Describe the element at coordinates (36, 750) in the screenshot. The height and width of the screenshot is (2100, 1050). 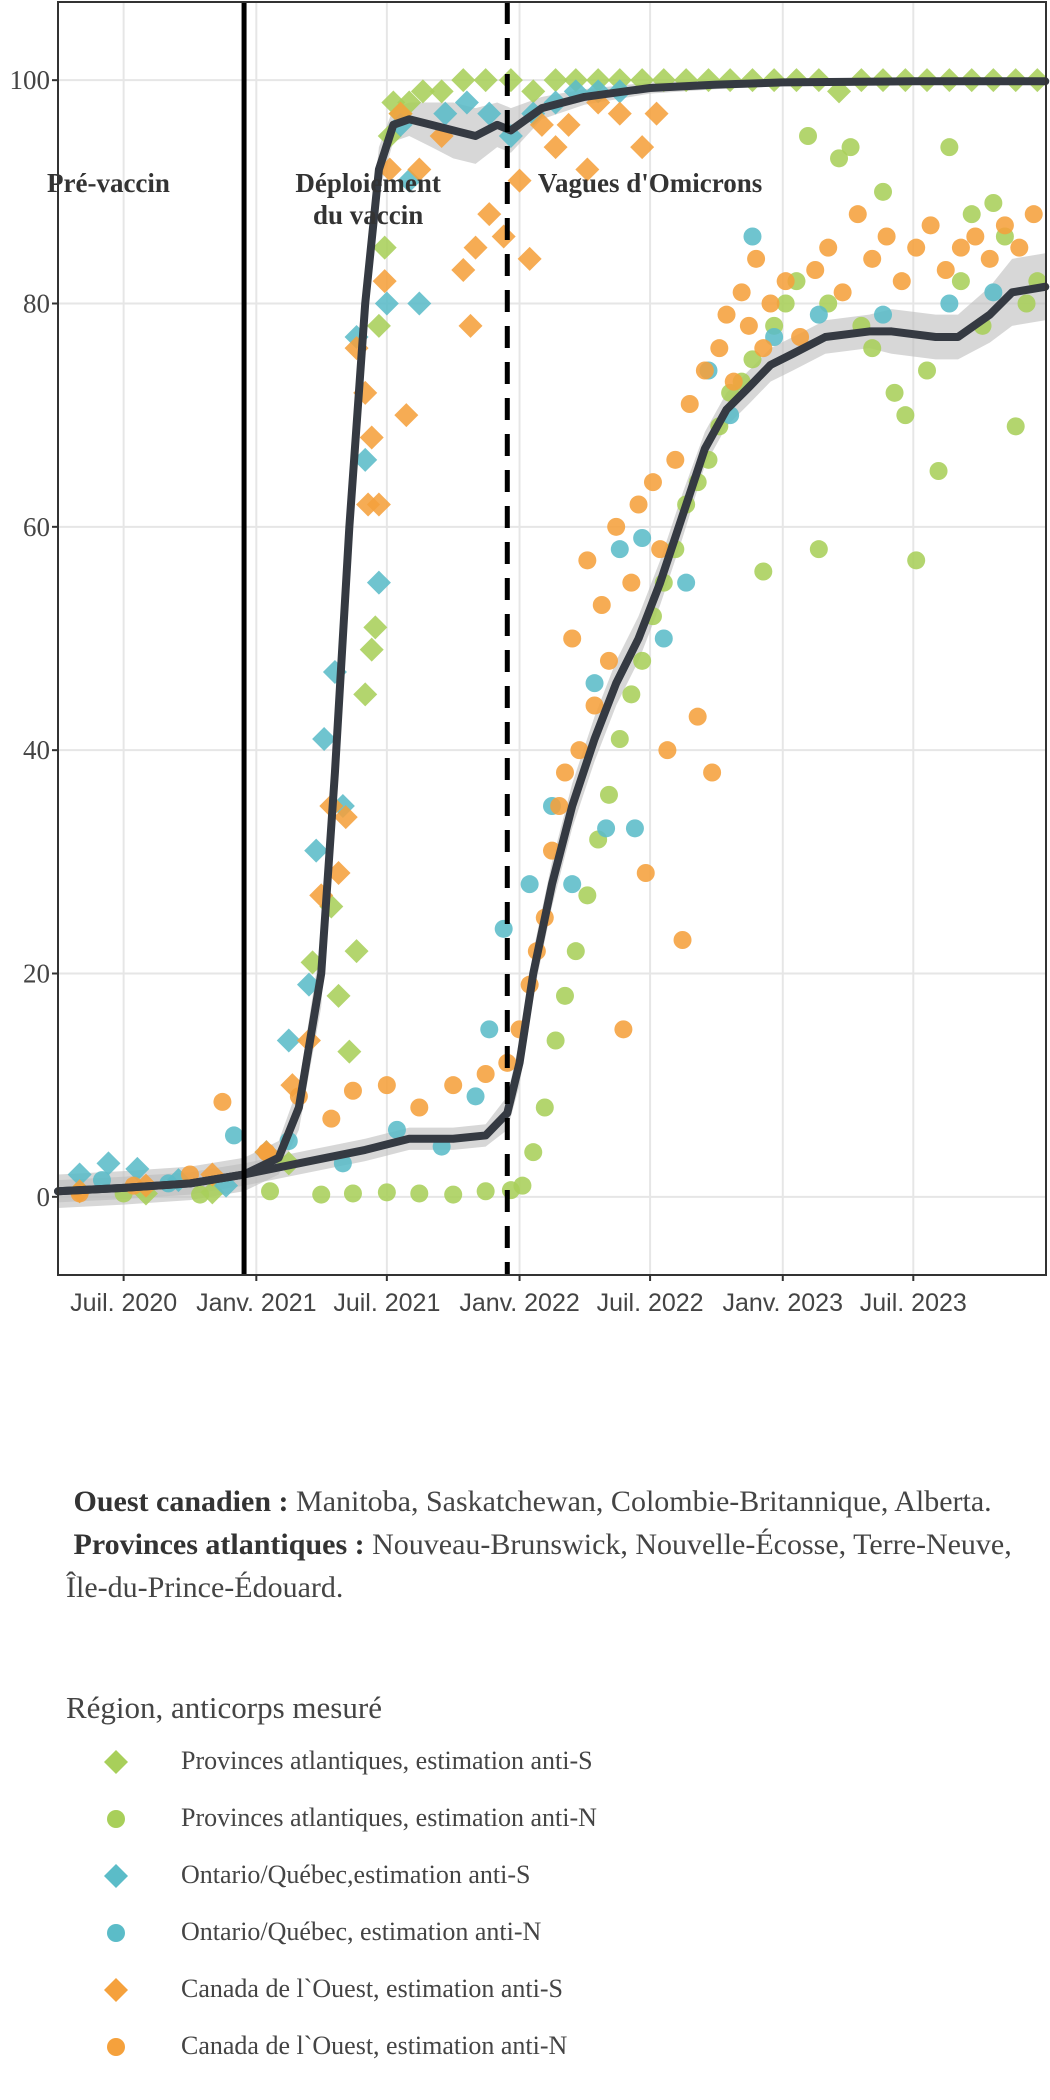
I see `y-tick-label: 40` at that location.